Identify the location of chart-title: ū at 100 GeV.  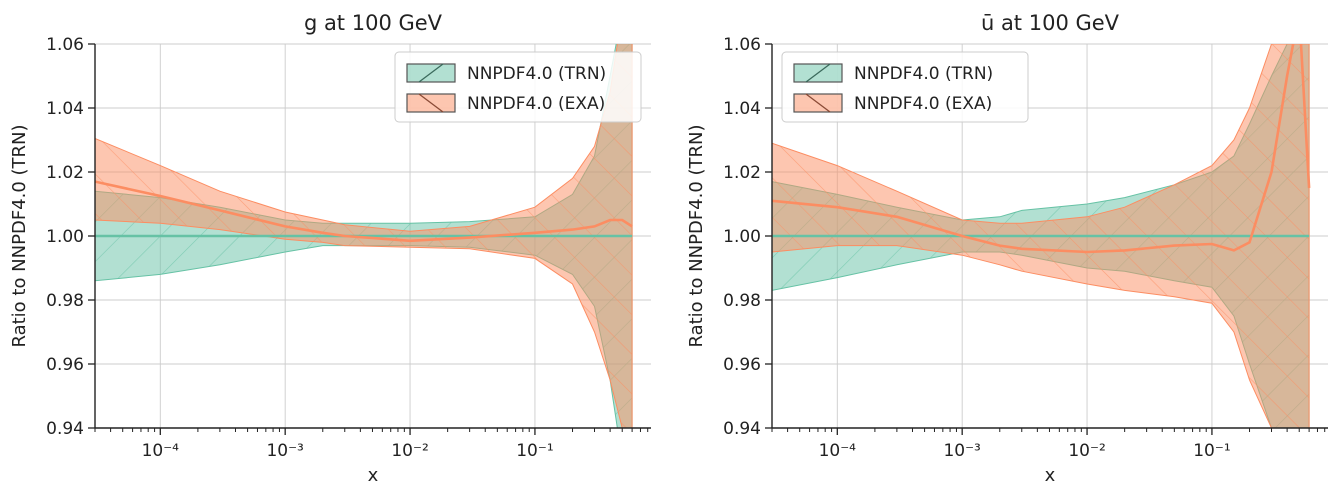
(1050, 23).